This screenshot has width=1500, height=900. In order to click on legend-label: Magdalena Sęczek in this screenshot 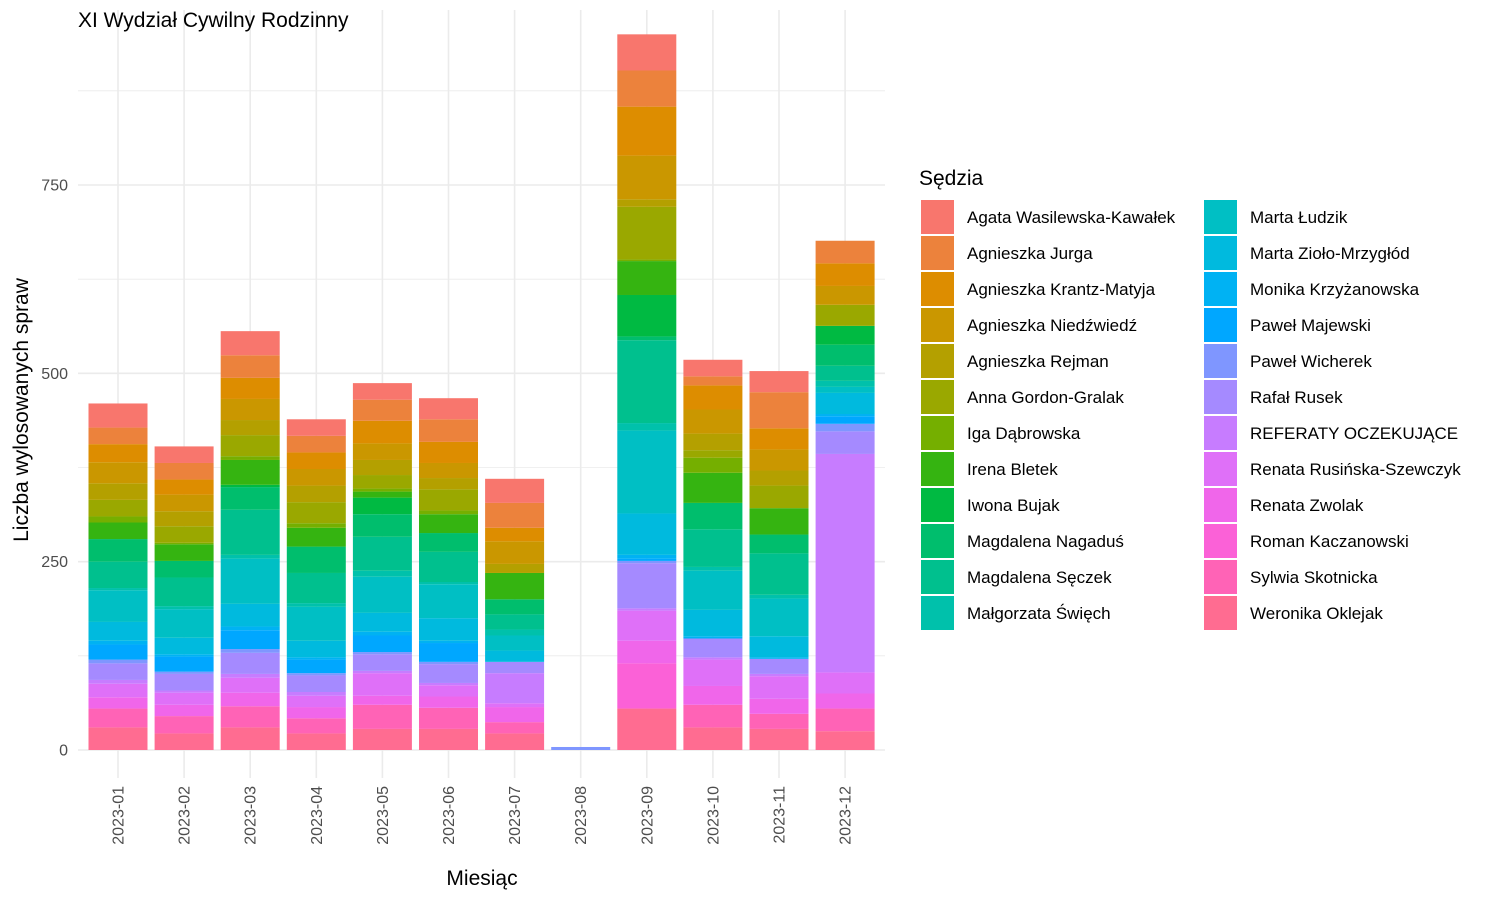, I will do `click(1039, 577)`.